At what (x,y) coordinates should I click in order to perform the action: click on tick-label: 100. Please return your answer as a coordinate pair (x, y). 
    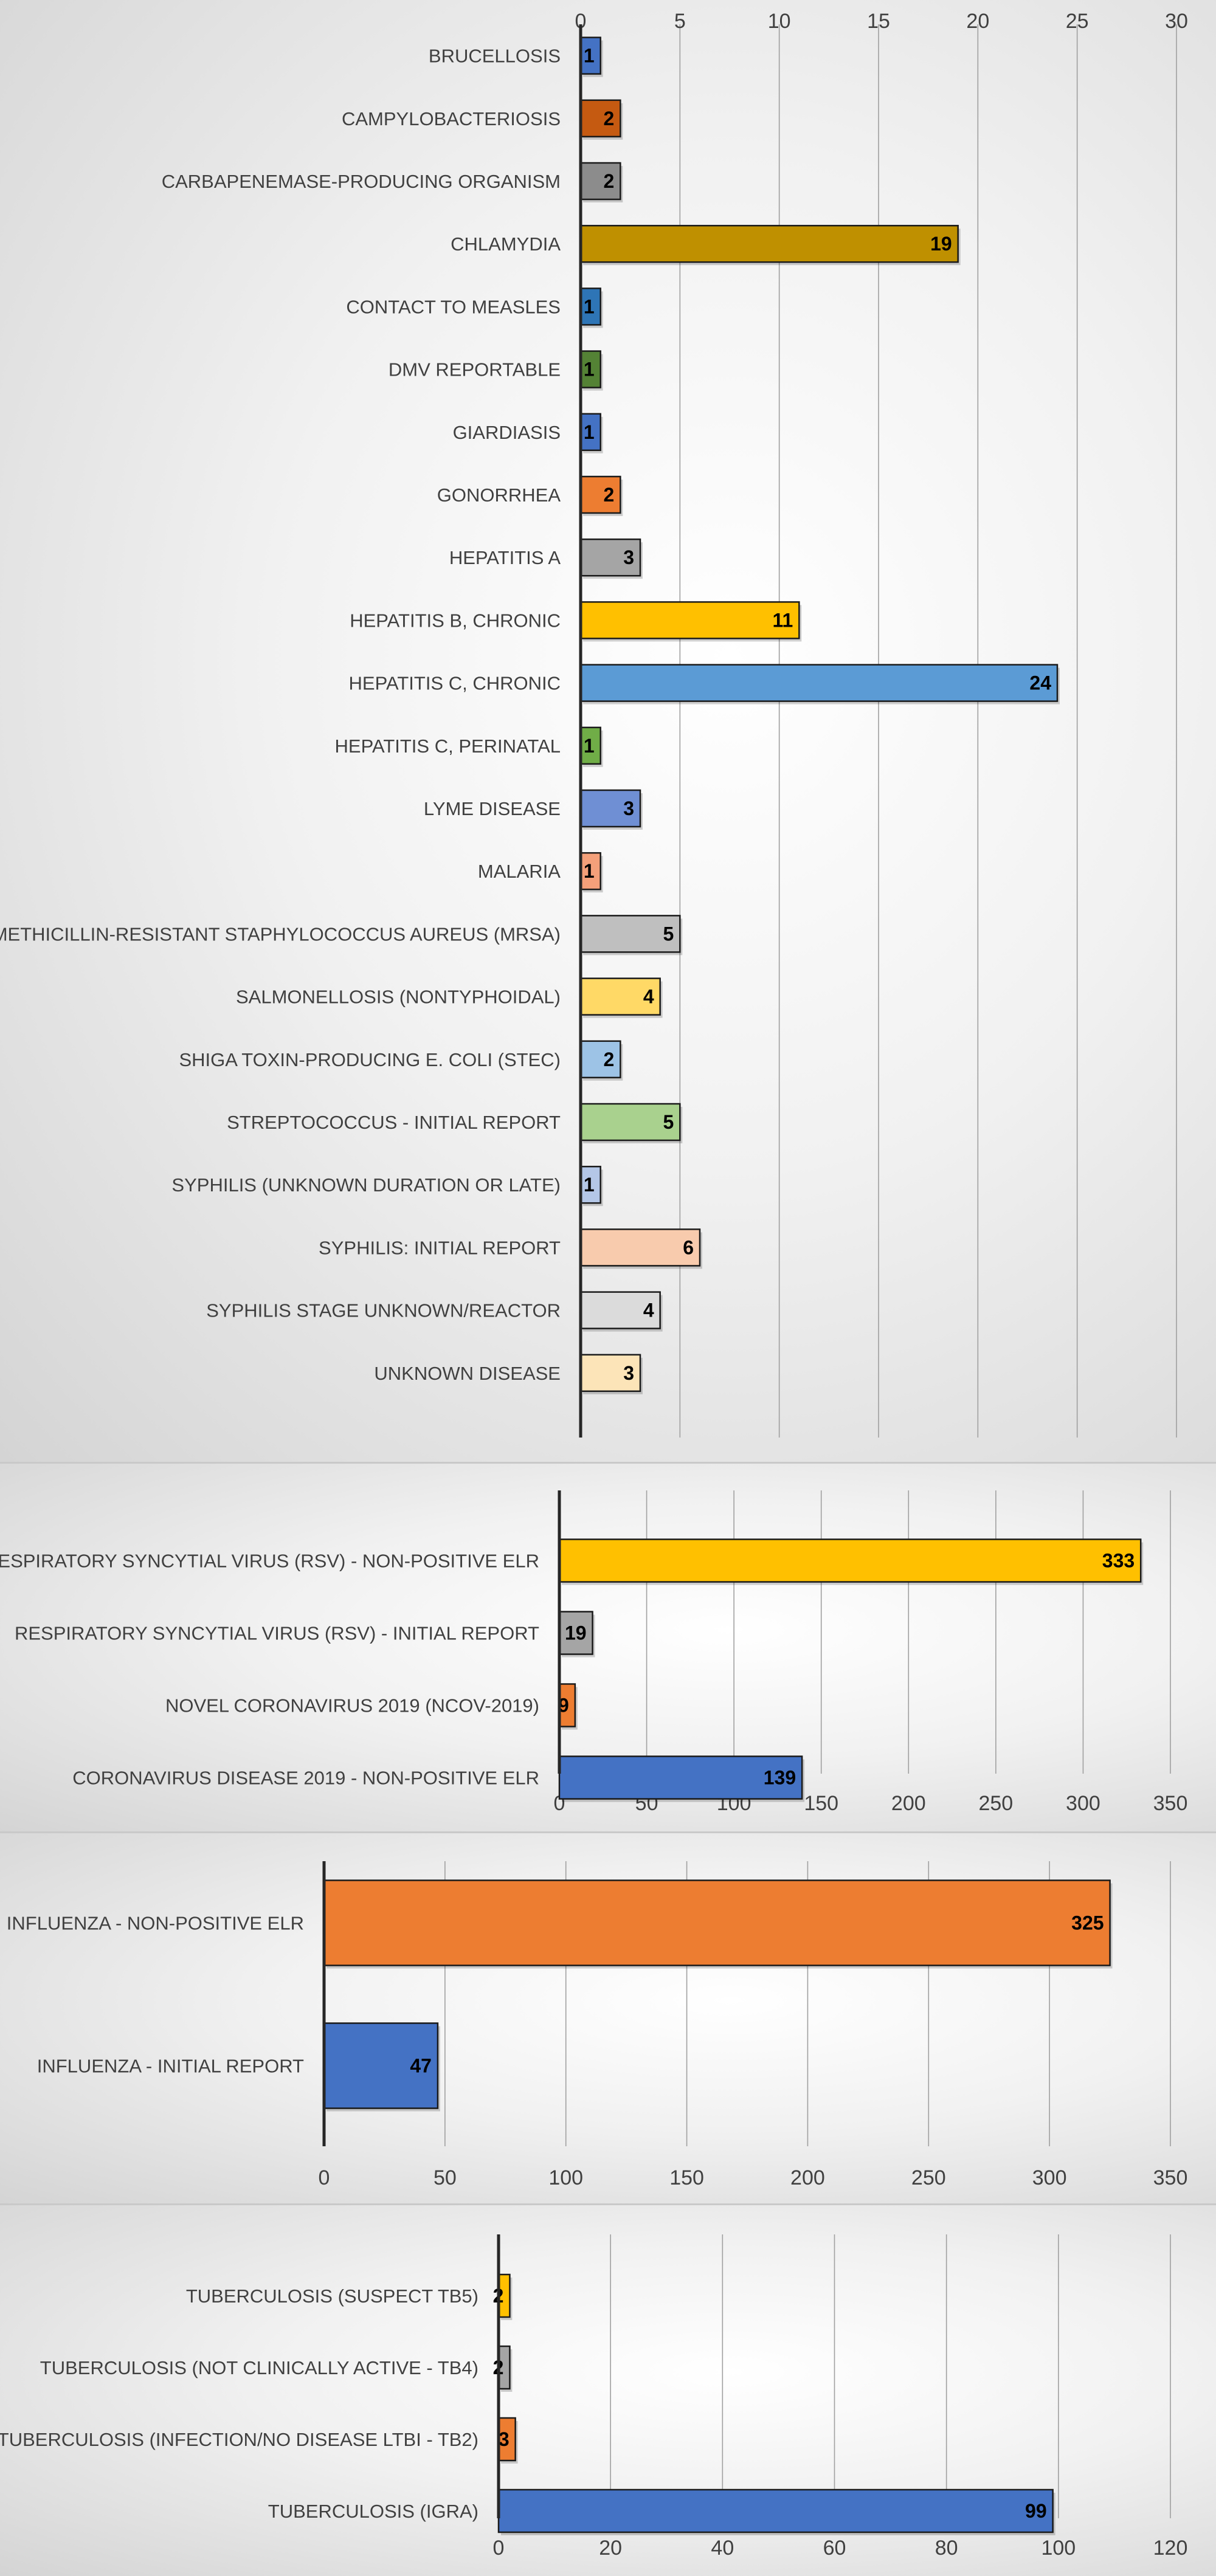
    Looking at the image, I should click on (565, 2177).